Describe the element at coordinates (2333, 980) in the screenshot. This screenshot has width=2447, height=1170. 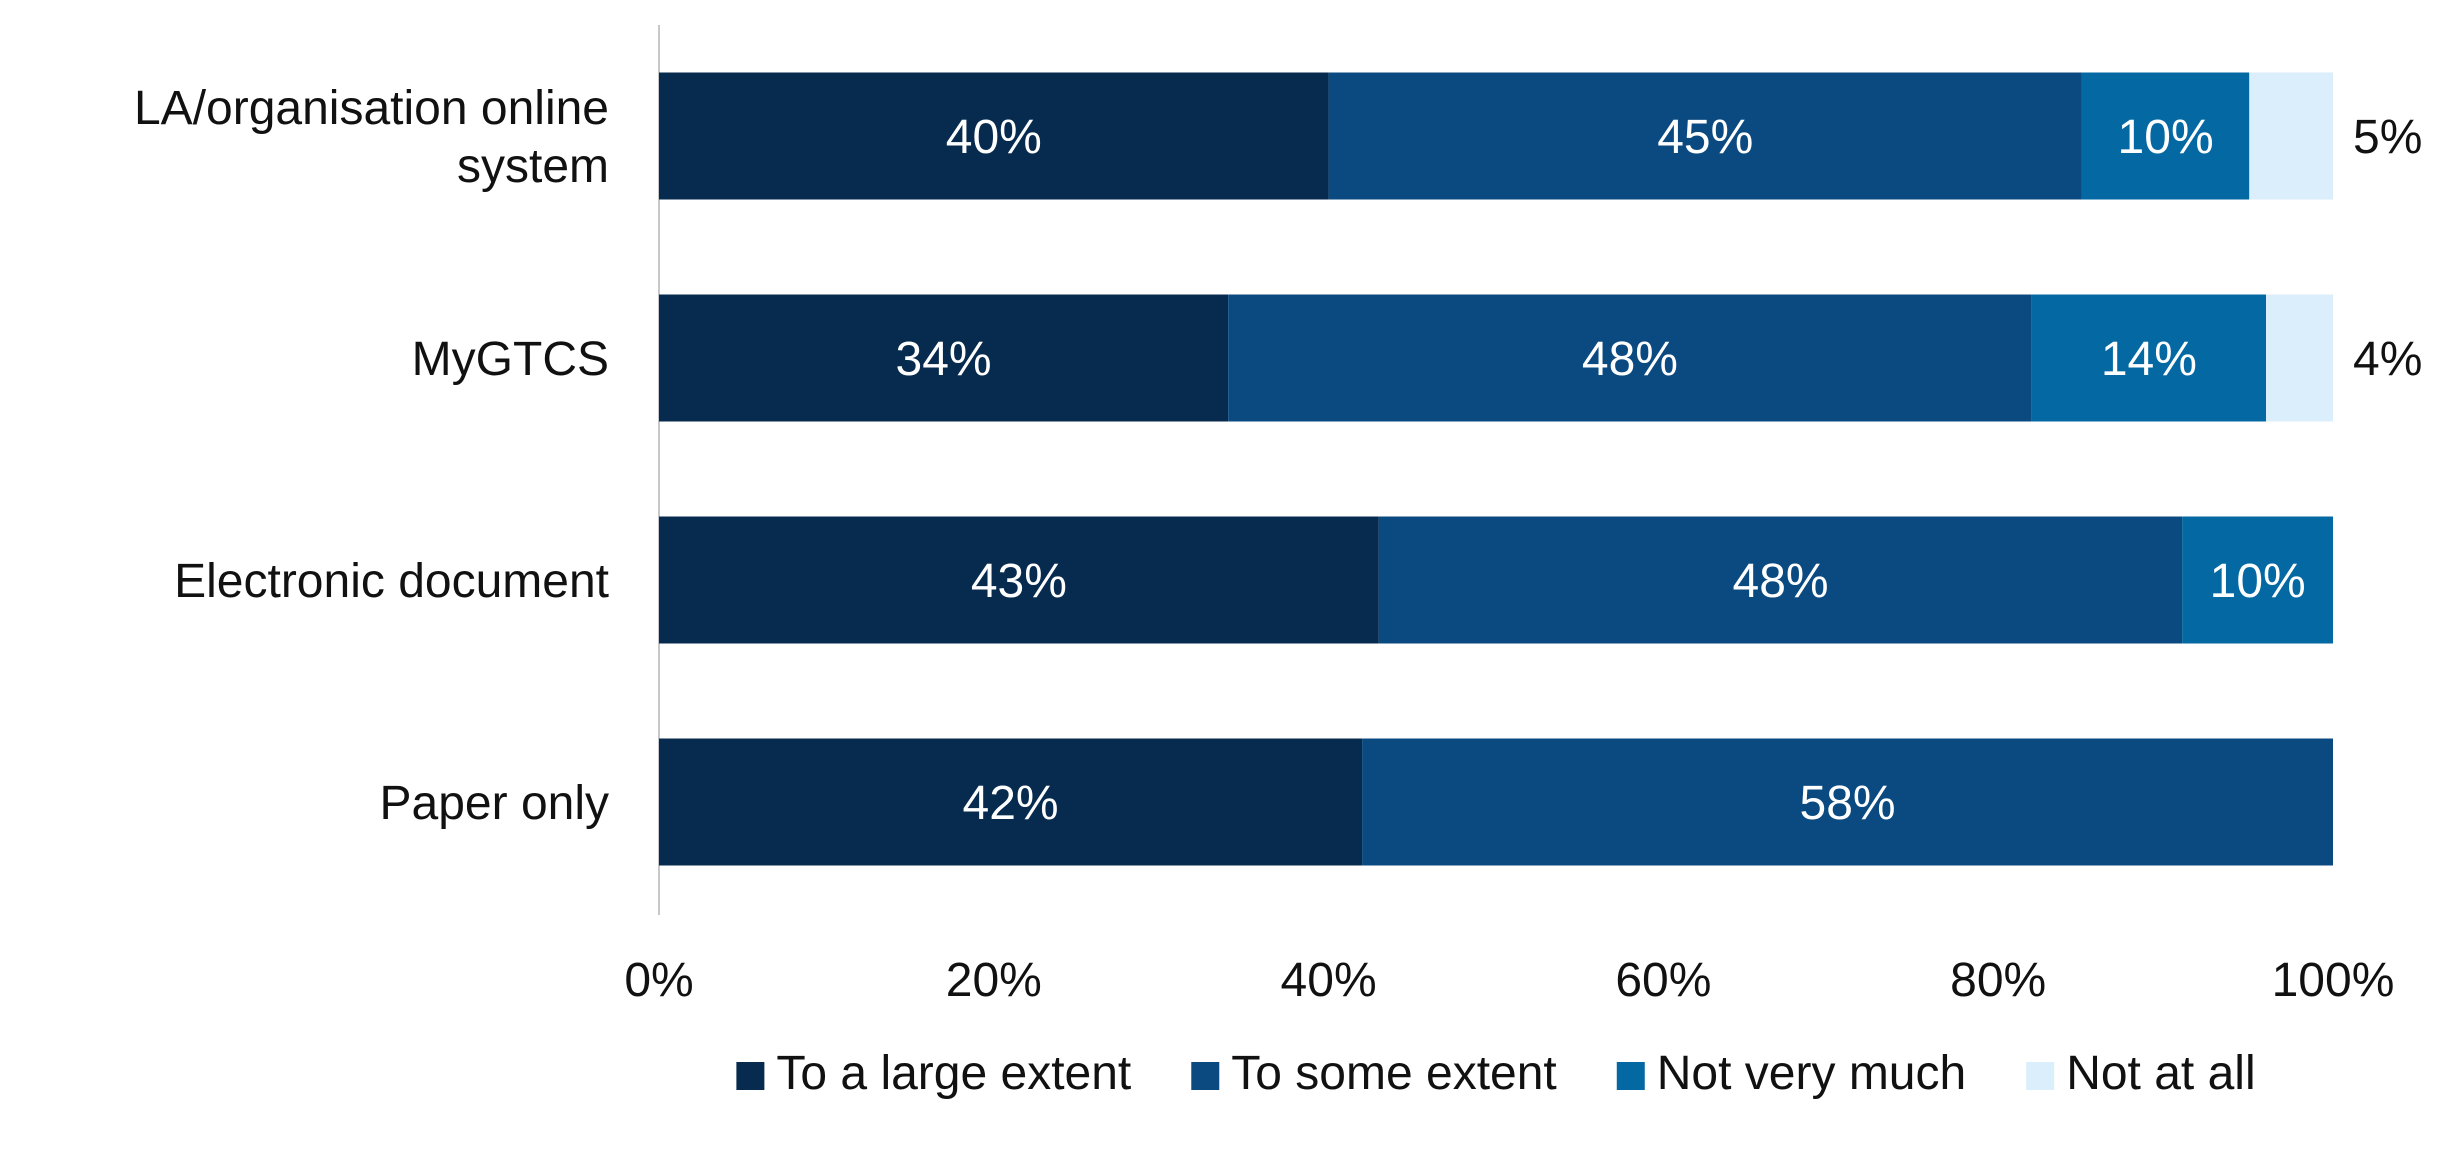
I see `x-tick-label: 100%` at that location.